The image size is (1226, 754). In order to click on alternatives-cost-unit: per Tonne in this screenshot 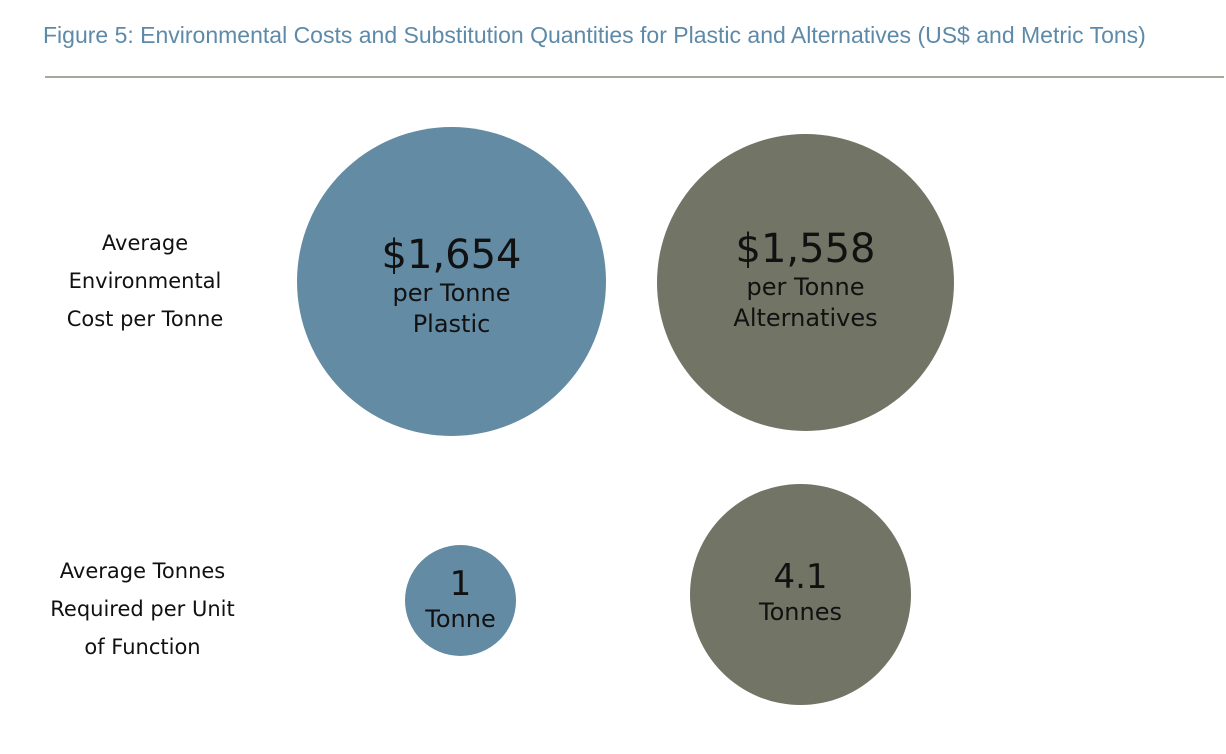, I will do `click(805, 287)`.